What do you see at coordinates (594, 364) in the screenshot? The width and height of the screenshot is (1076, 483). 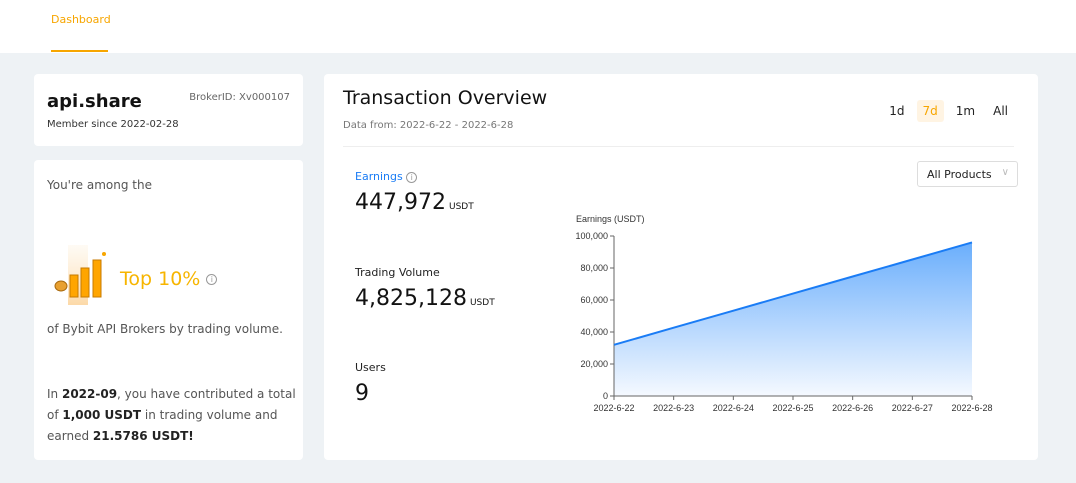 I see `y-tick-label: 20,000` at bounding box center [594, 364].